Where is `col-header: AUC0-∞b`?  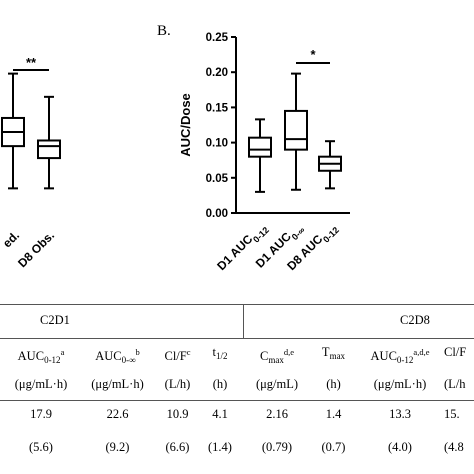 col-header: AUC0-∞b is located at coordinates (117, 356).